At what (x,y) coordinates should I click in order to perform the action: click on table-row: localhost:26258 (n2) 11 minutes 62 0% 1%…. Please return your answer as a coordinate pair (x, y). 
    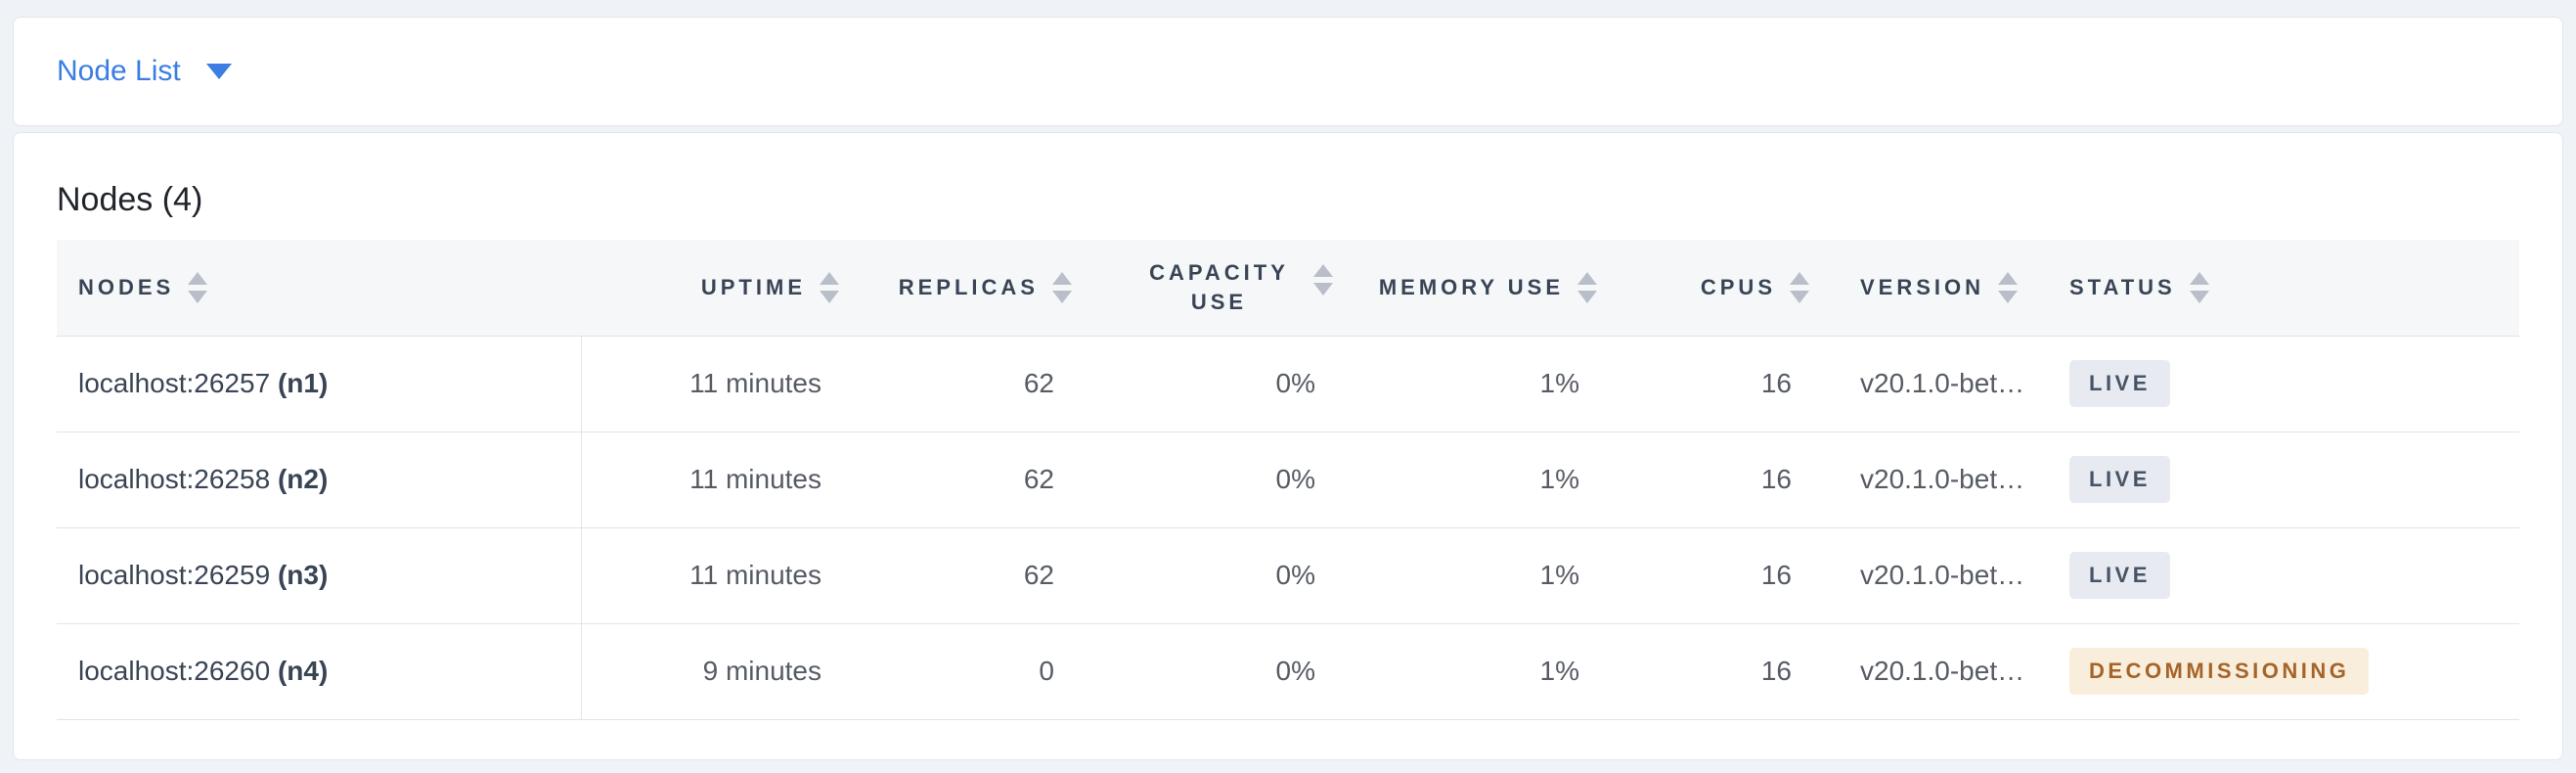
    Looking at the image, I should click on (1288, 479).